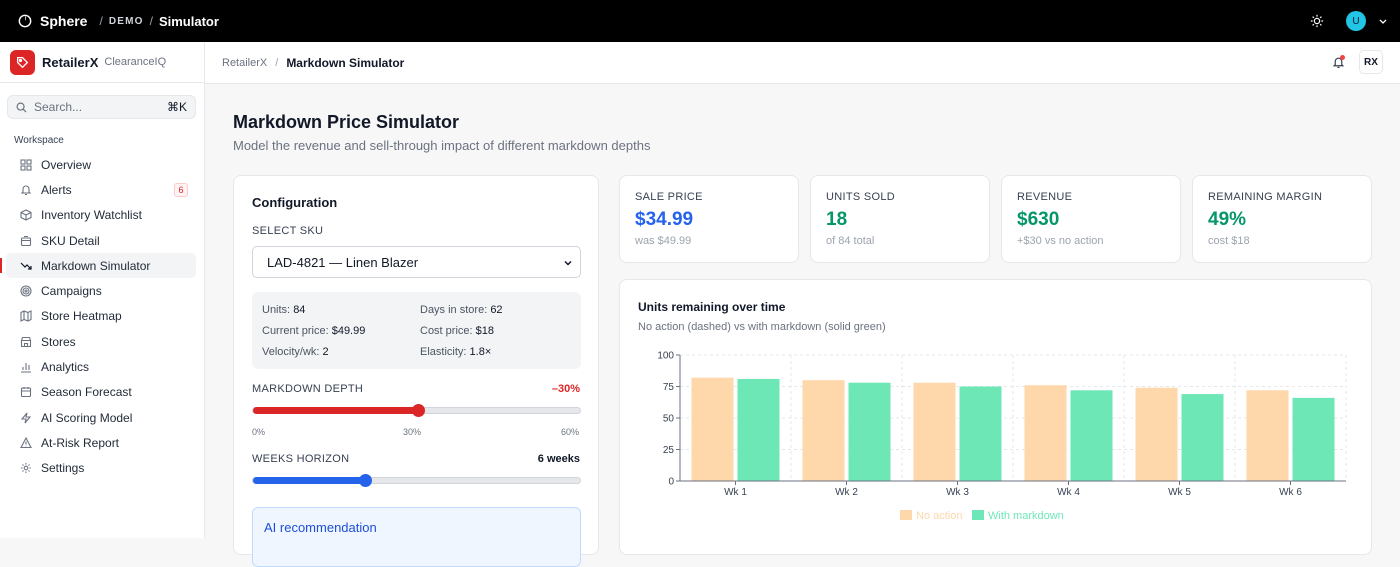 The height and width of the screenshot is (567, 1400). What do you see at coordinates (669, 419) in the screenshot?
I see `y-tick-label: 50` at bounding box center [669, 419].